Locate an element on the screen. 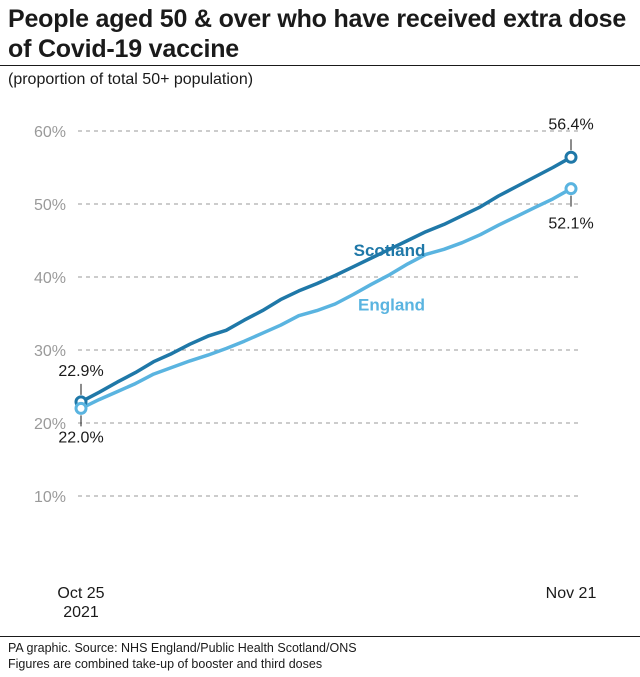  y-tick-label-50: 50% is located at coordinates (50, 205).